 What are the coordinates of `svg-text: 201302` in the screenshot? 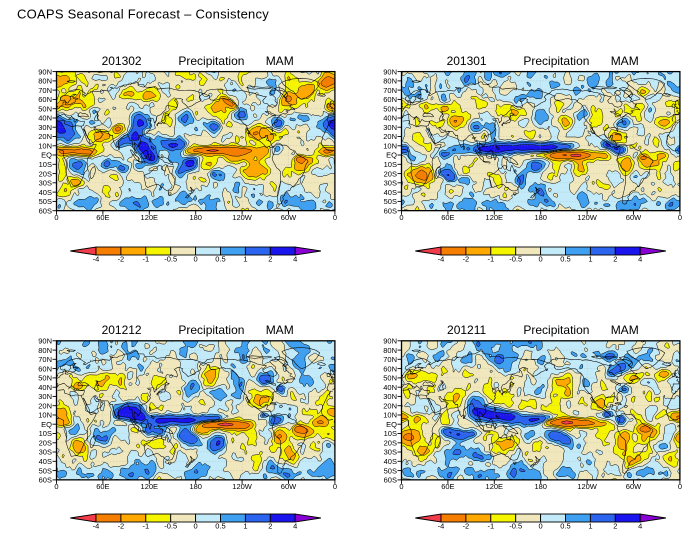 It's located at (122, 61).